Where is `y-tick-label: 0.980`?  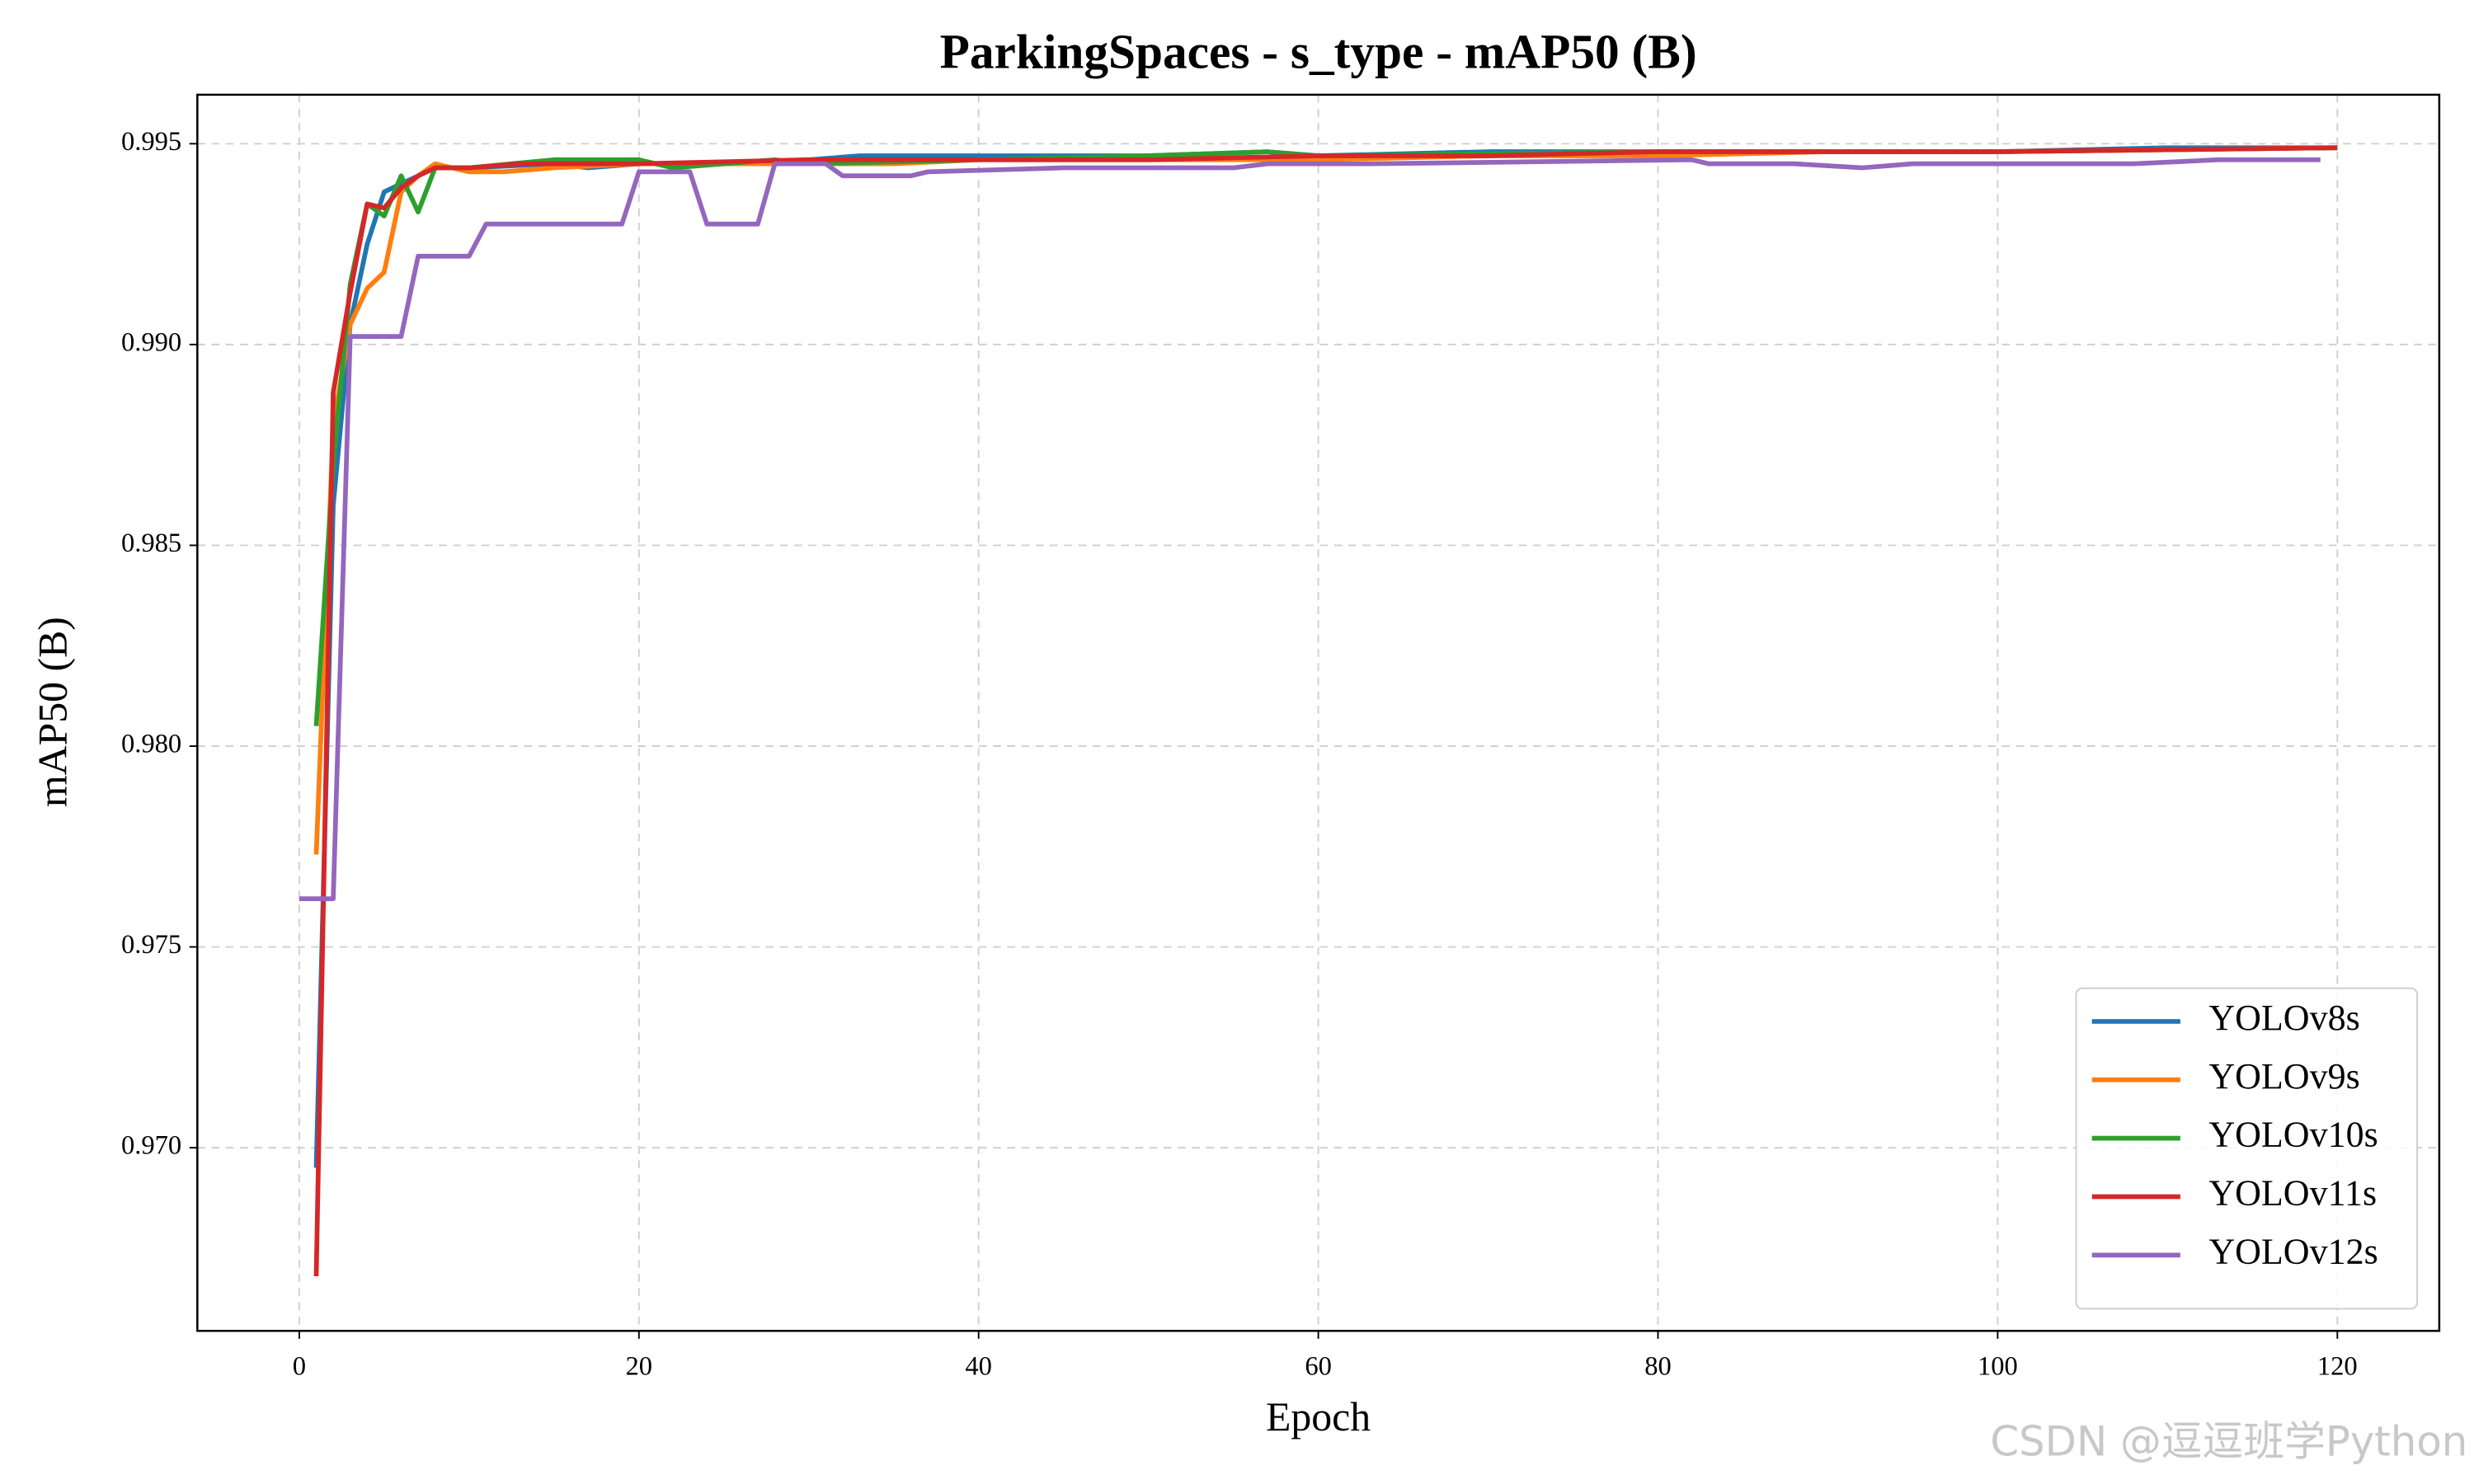
y-tick-label: 0.980 is located at coordinates (151, 743).